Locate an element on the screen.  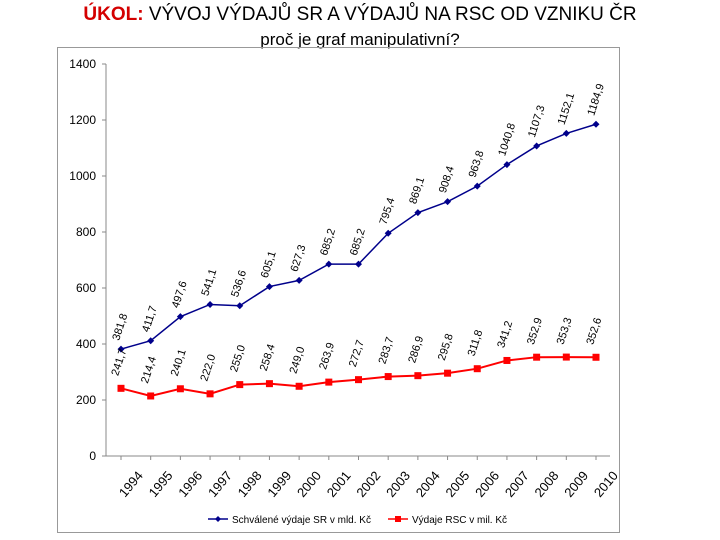
y-tick-label: 1000 is located at coordinates (82, 176).